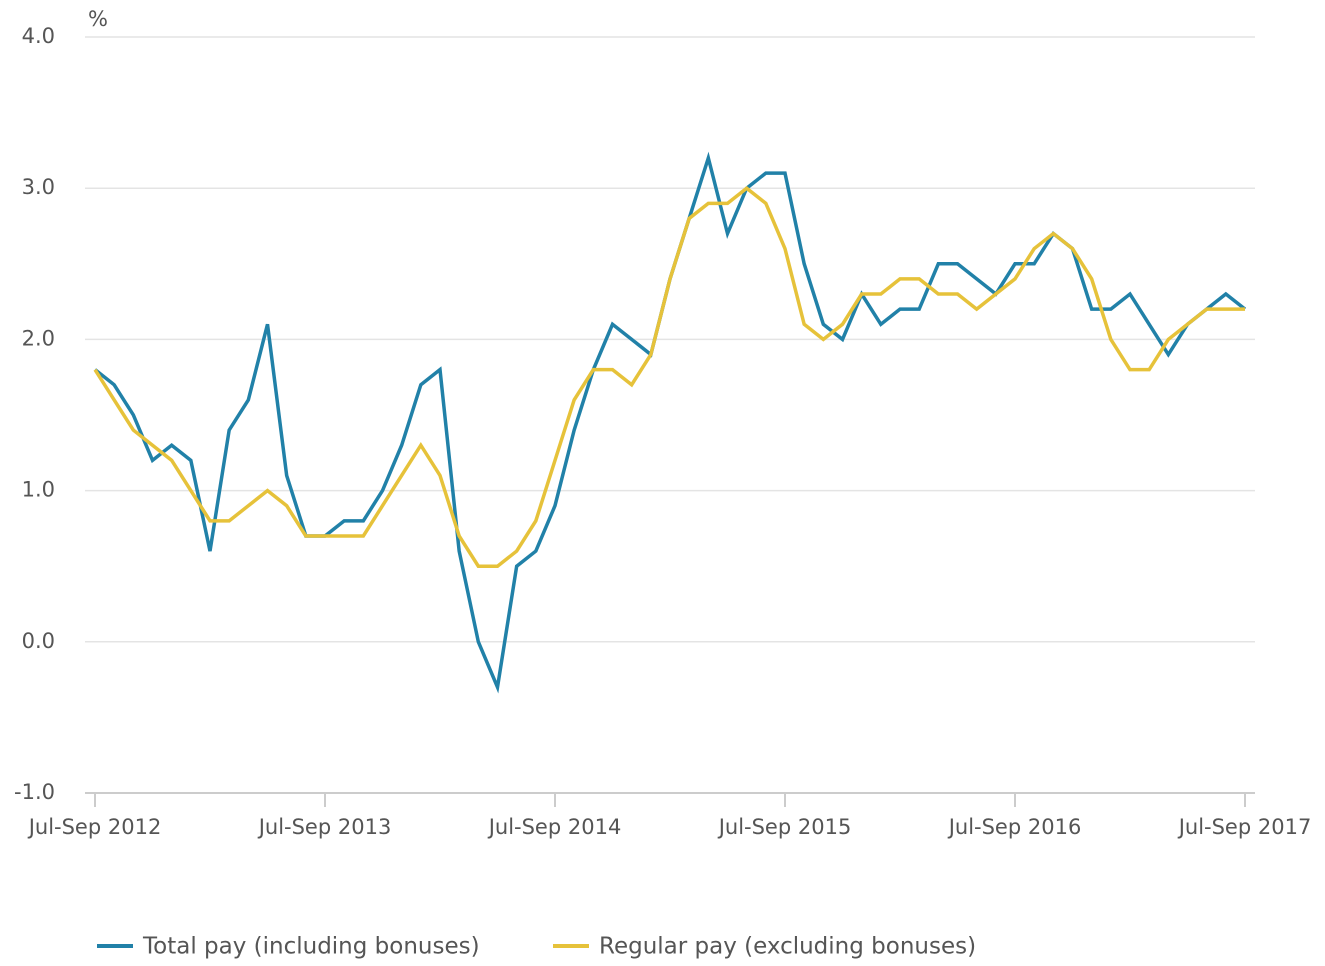  I want to click on legend-label: Total pay (including bonuses), so click(311, 947).